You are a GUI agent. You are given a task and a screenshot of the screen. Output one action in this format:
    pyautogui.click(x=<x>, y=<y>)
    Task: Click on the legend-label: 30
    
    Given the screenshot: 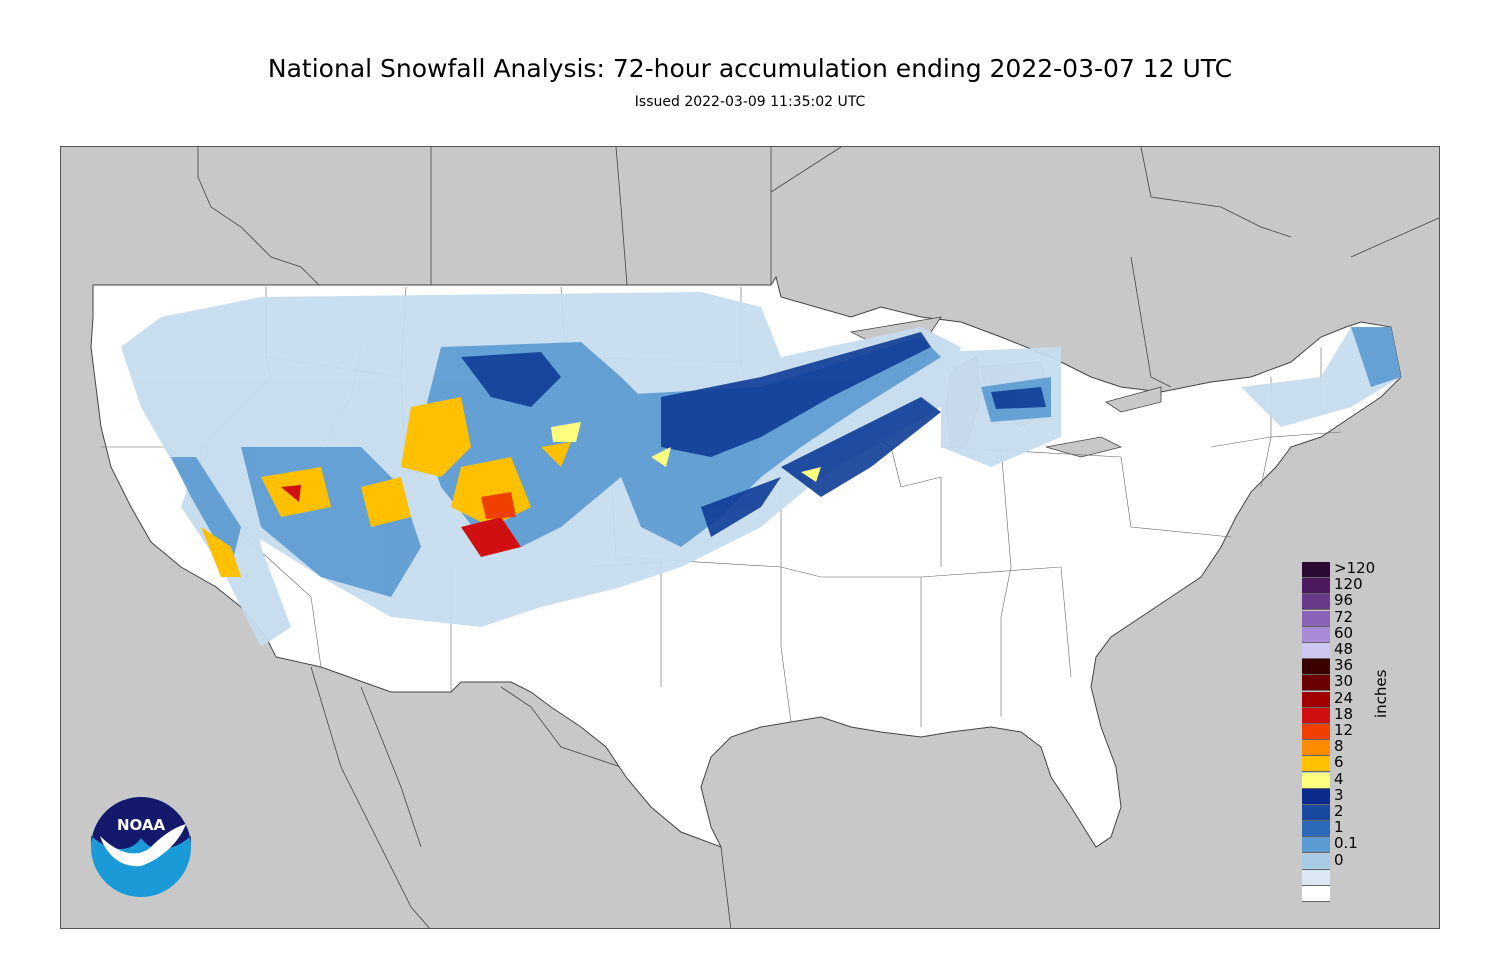 What is the action you would take?
    pyautogui.click(x=1344, y=681)
    